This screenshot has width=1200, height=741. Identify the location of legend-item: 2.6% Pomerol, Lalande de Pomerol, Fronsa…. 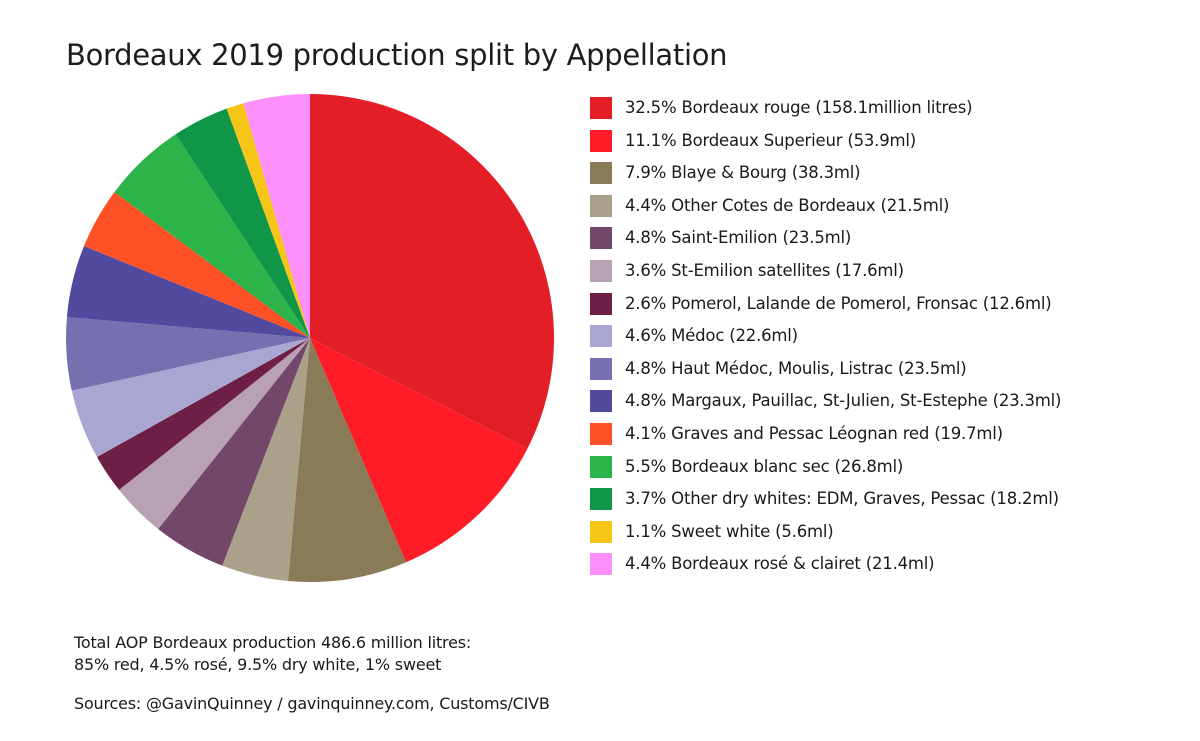
(825, 309).